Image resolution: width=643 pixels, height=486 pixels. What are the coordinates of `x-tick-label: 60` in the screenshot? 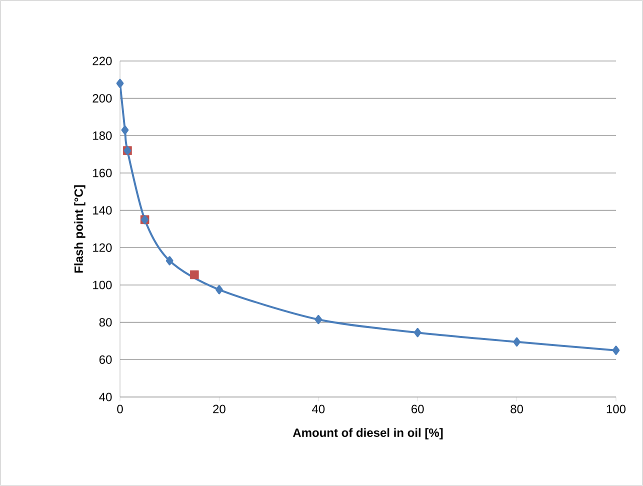 It's located at (418, 409).